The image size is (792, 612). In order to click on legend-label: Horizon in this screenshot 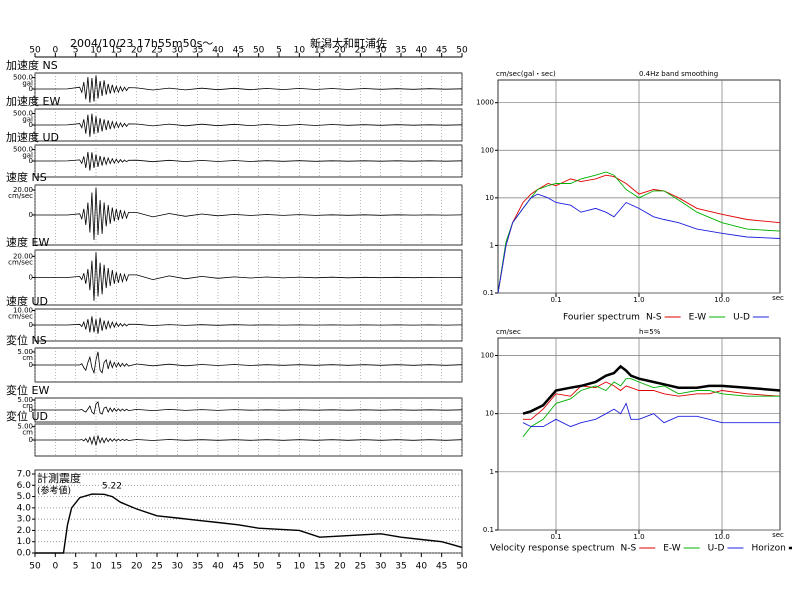, I will do `click(768, 549)`.